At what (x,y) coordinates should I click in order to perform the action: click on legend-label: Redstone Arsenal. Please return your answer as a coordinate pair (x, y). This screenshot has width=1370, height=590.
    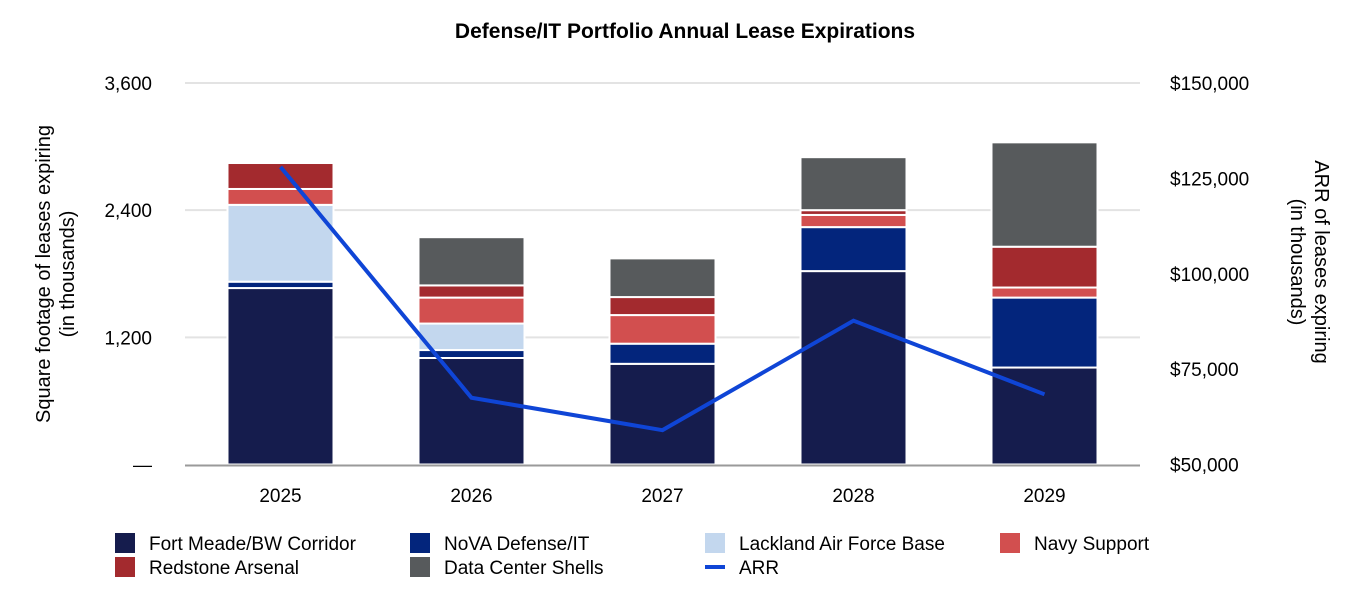
    Looking at the image, I should click on (224, 568).